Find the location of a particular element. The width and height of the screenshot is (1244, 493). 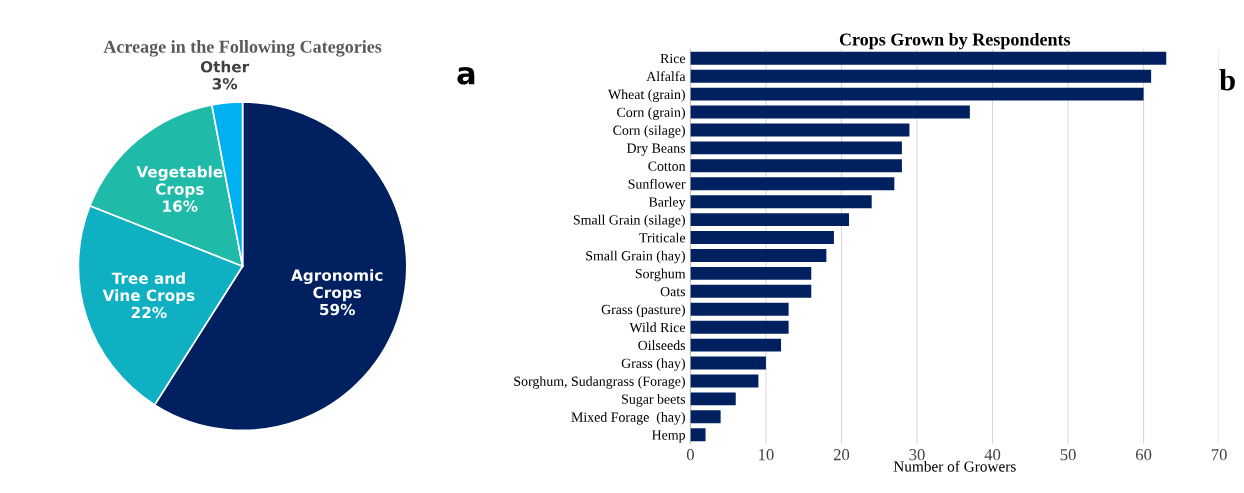

y-tick-label: Sugar beets is located at coordinates (654, 400).